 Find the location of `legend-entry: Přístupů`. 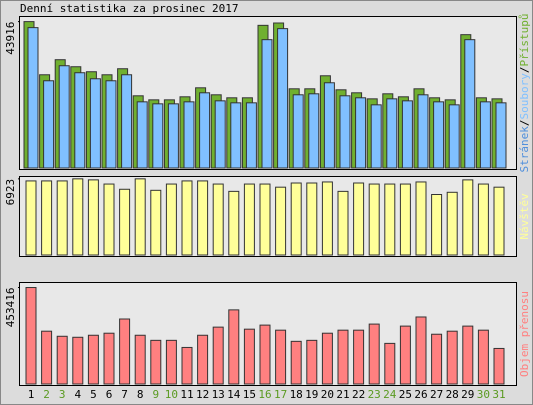

legend-entry: Přístupů is located at coordinates (524, 40).